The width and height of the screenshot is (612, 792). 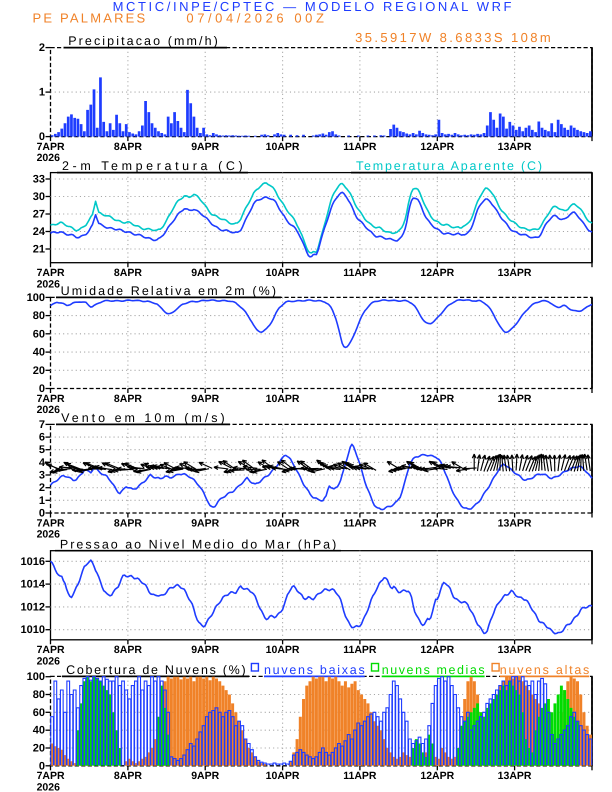 What do you see at coordinates (39, 180) in the screenshot?
I see `svg-text: 33` at bounding box center [39, 180].